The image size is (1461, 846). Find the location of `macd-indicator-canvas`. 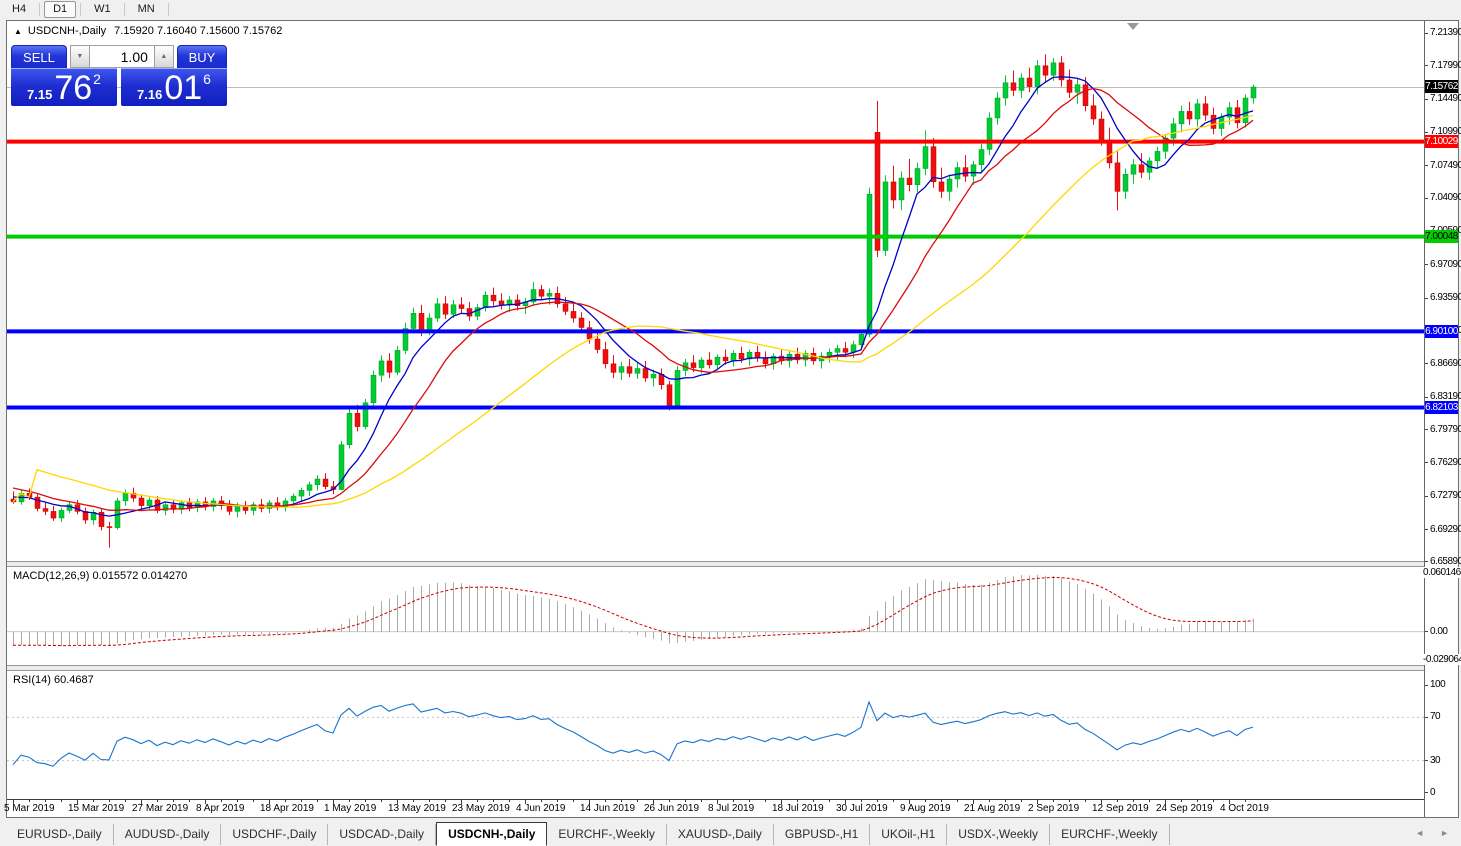

macd-indicator-canvas is located at coordinates (716, 616).